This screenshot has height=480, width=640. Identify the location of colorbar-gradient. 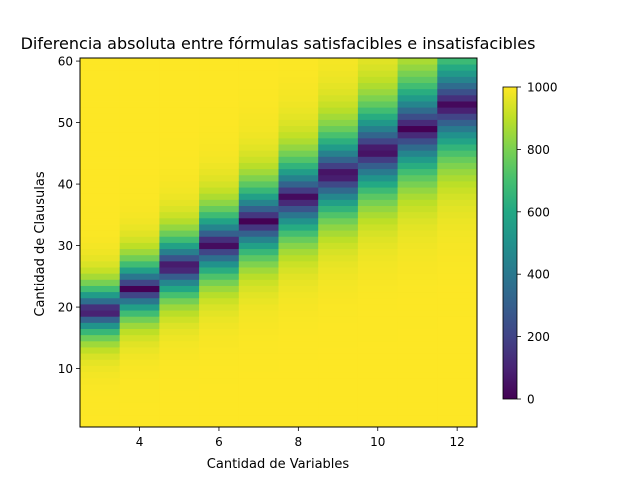
(510, 243).